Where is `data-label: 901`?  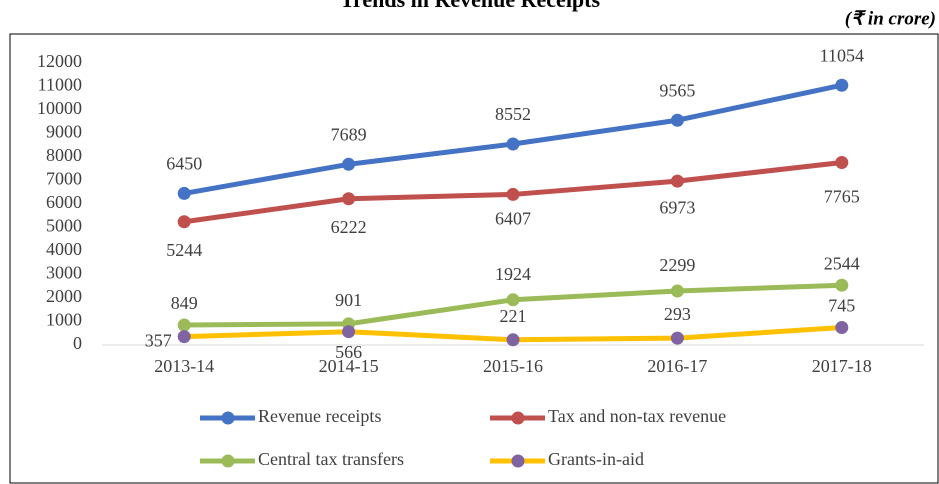 data-label: 901 is located at coordinates (348, 300).